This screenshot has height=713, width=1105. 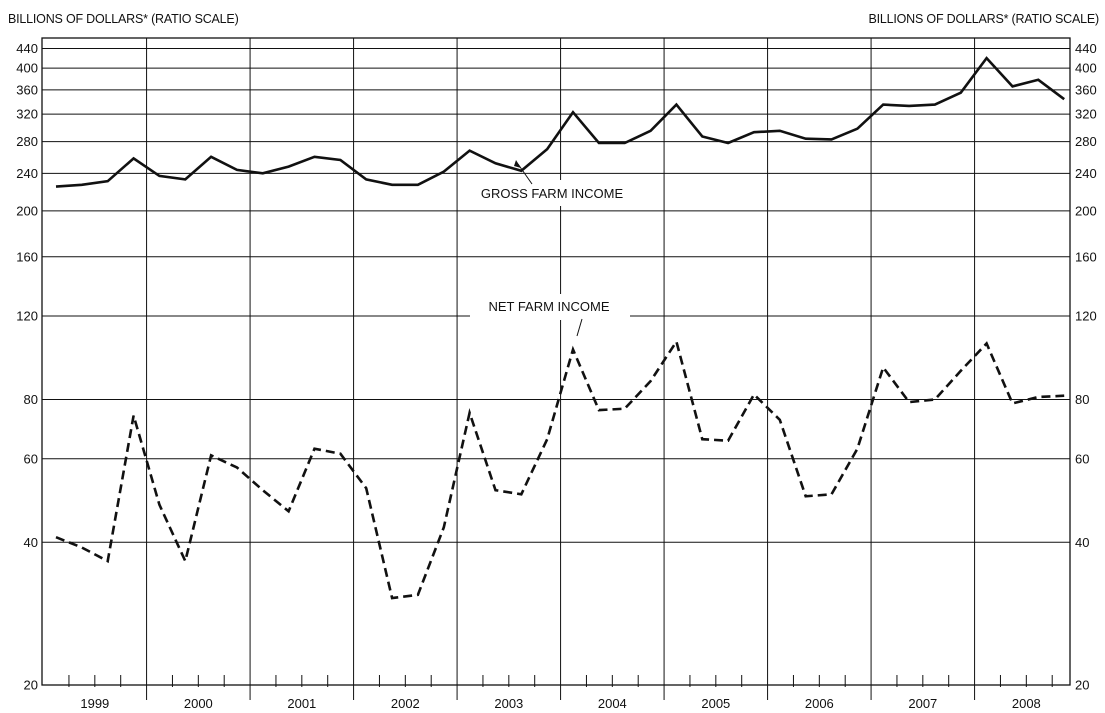 I want to click on y-tick-label-left: 240, so click(x=27, y=173).